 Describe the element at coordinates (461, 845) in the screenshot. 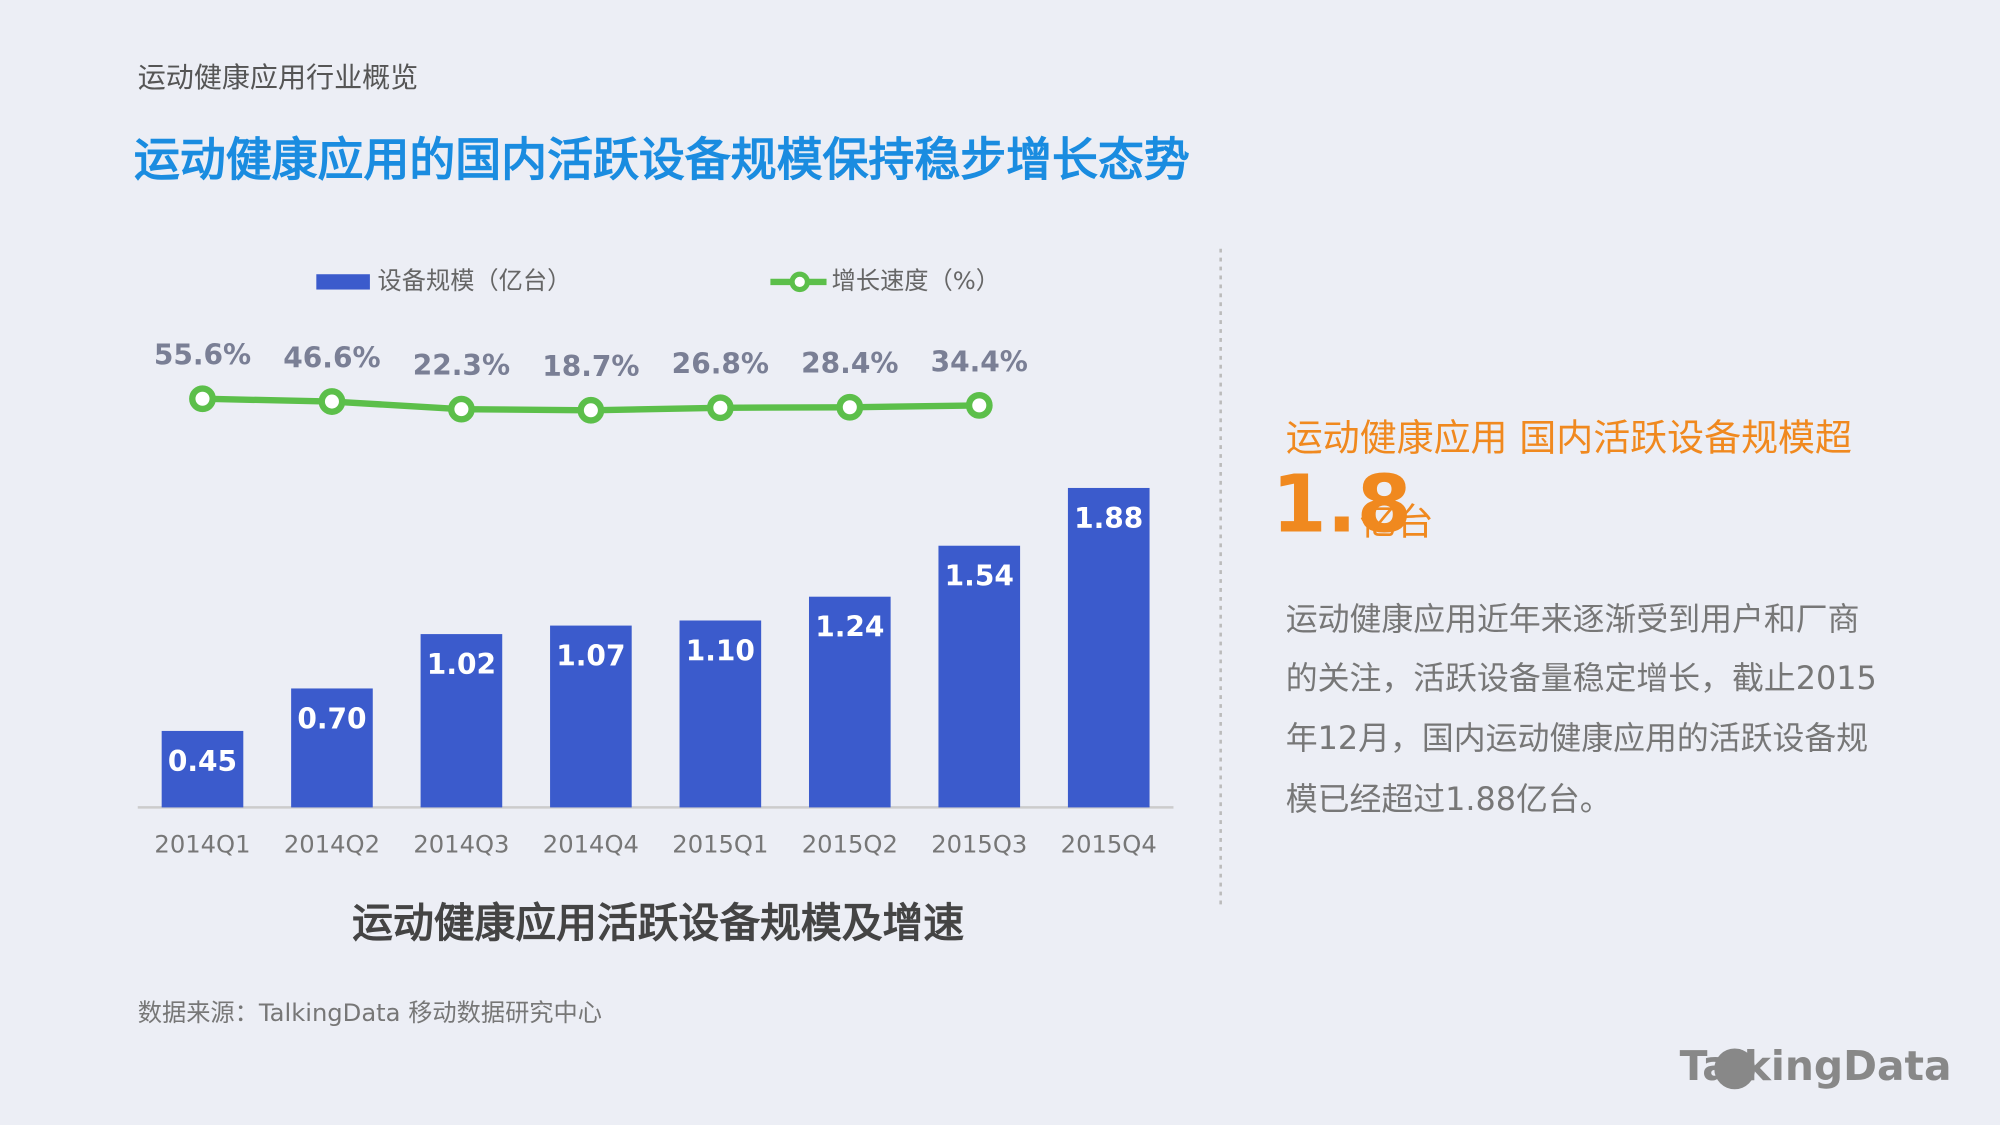

I see `x-tick-label: 2014Q3` at that location.